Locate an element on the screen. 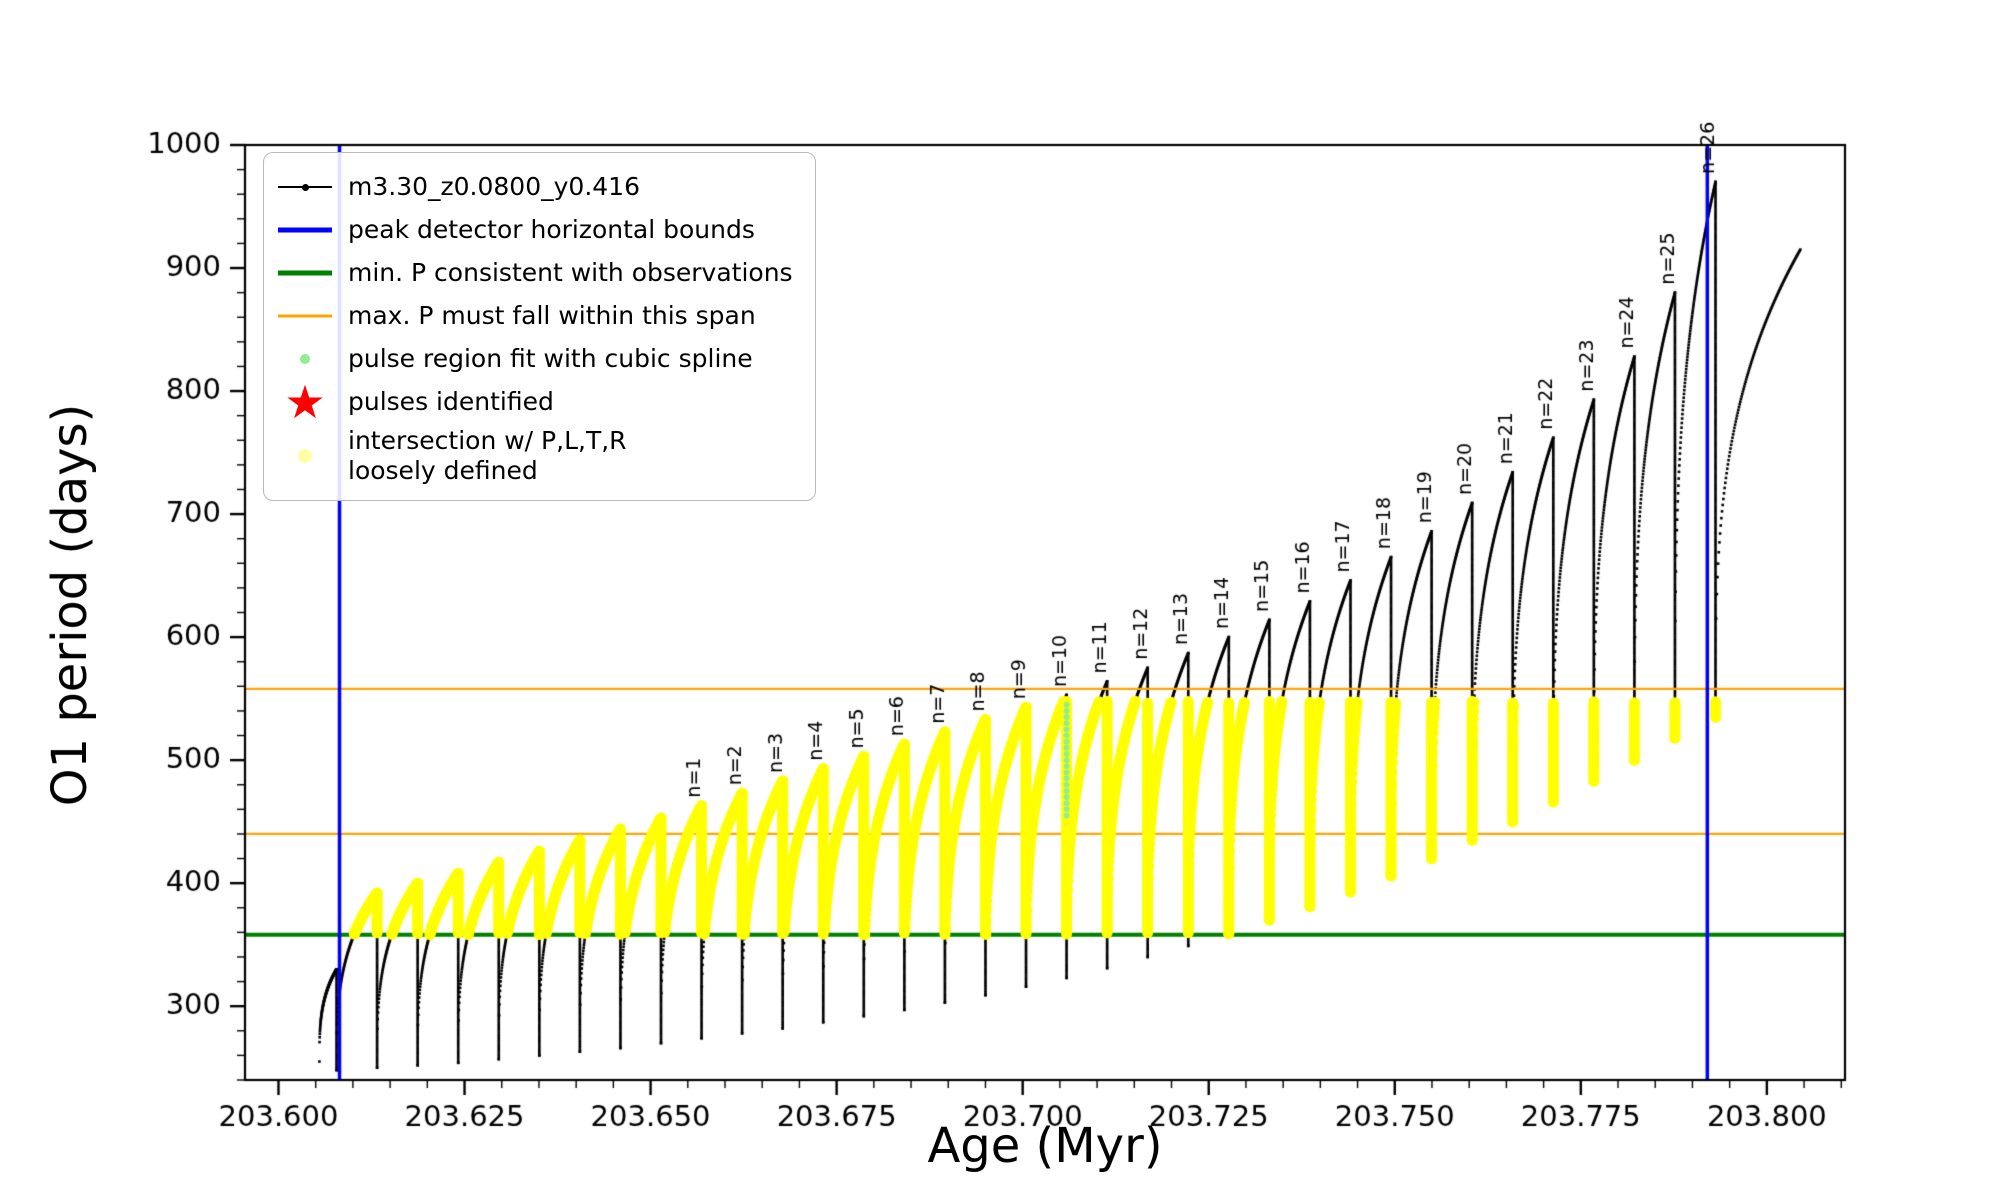 Image resolution: width=2000 pixels, height=1200 pixels. green-dot-icon is located at coordinates (305, 359).